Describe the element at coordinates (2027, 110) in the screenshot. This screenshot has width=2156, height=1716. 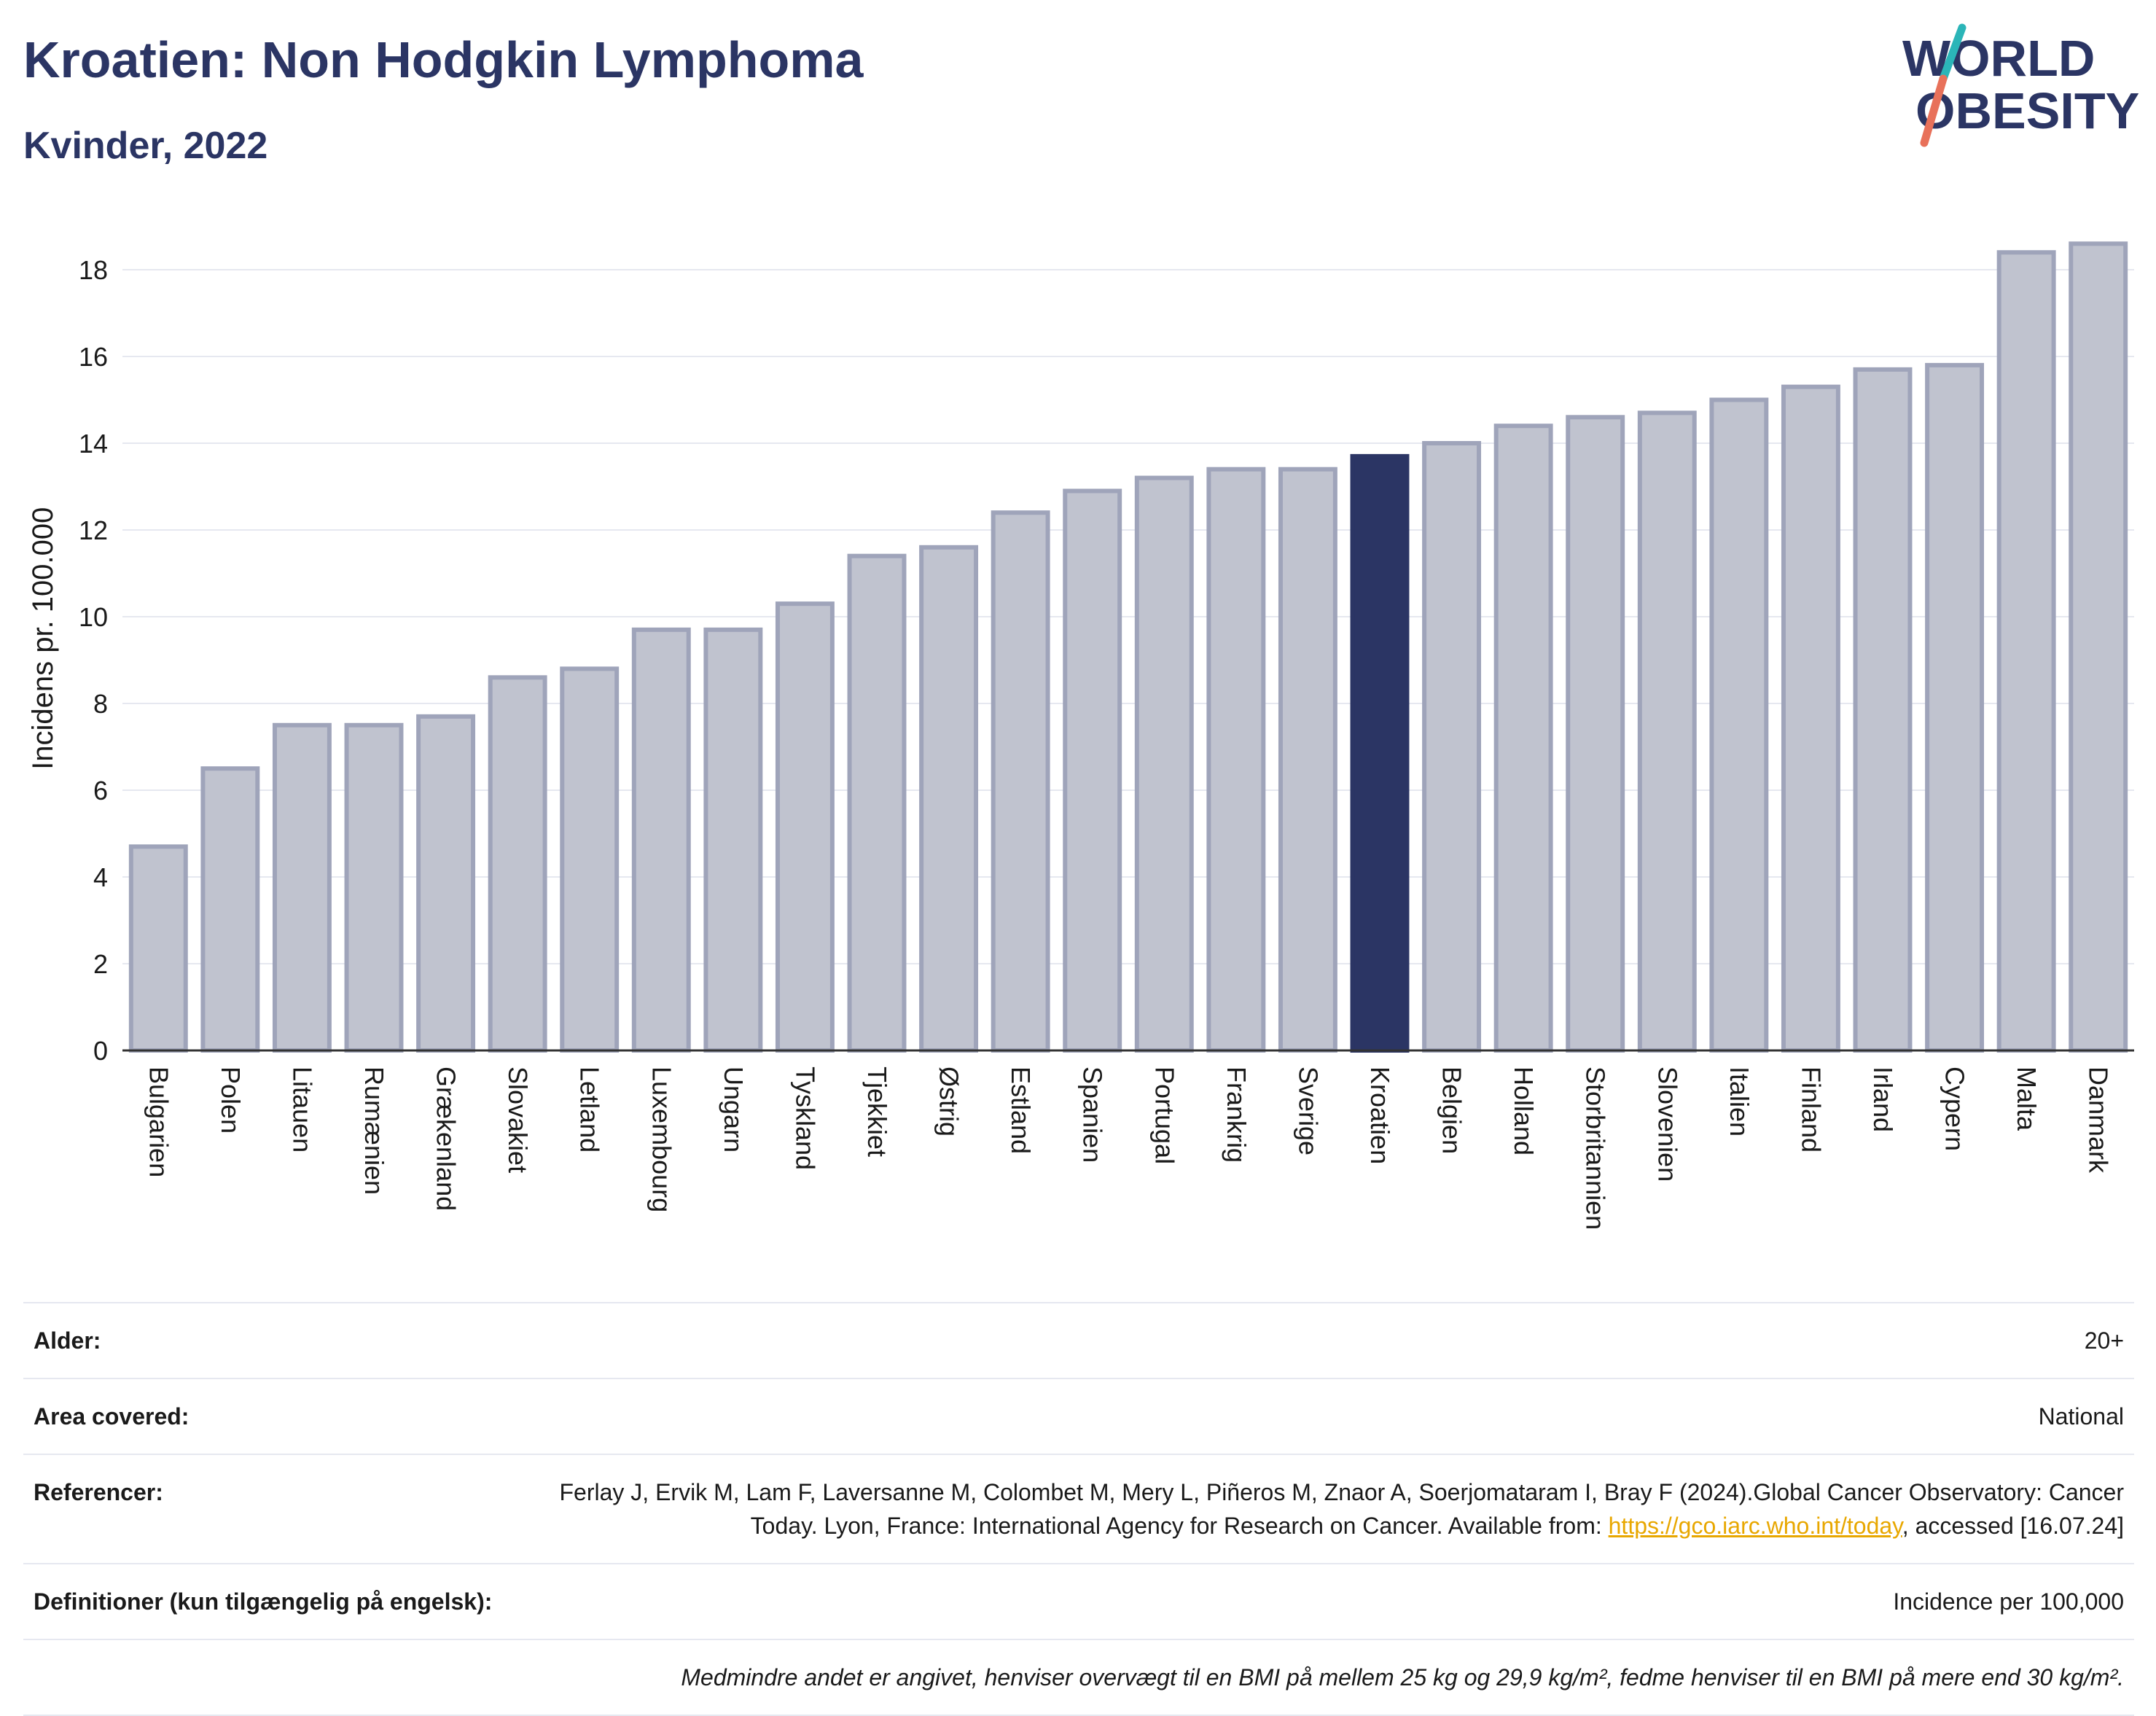
I see `logo-line2: OBESITY` at that location.